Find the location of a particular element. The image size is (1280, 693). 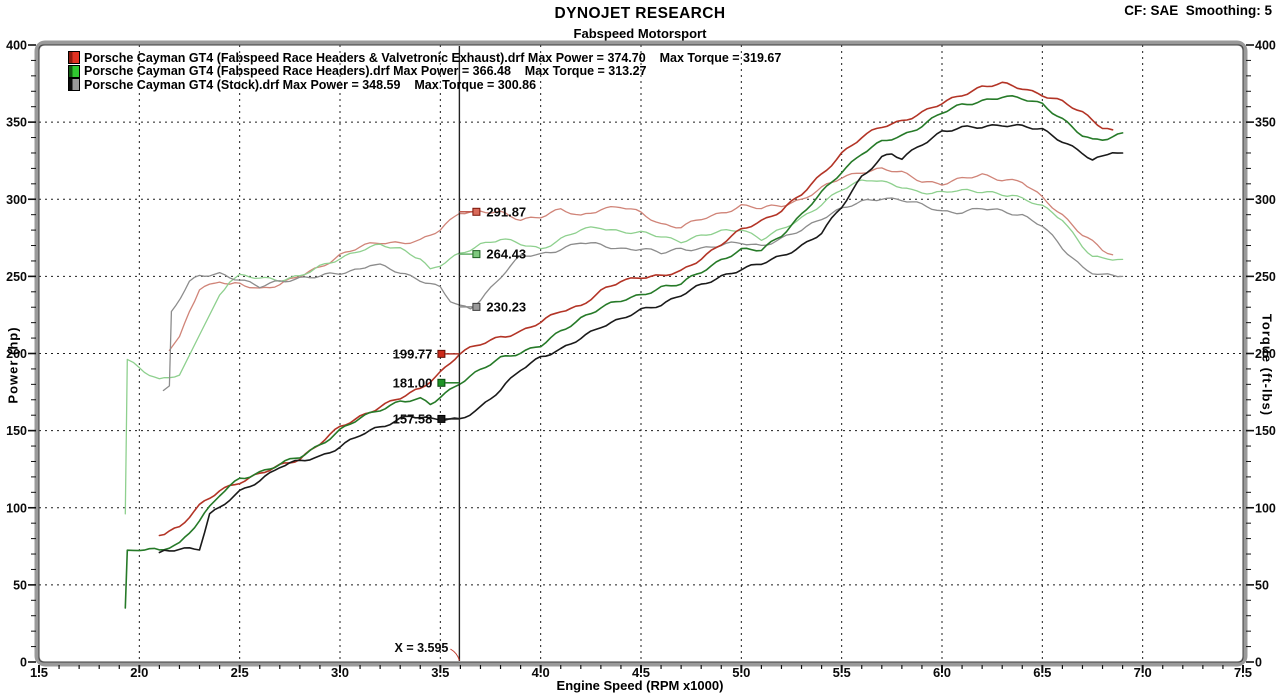

y-axis-title-left: Power (hp) is located at coordinates (13, 365).